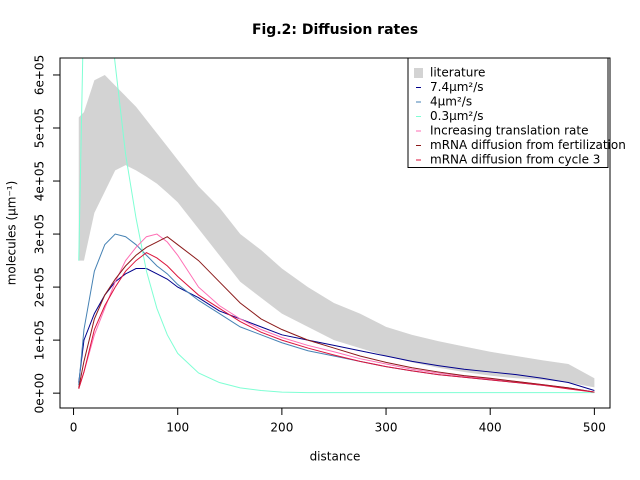 The image size is (640, 480). Describe the element at coordinates (490, 428) in the screenshot. I see `x-tick-label: 400` at that location.